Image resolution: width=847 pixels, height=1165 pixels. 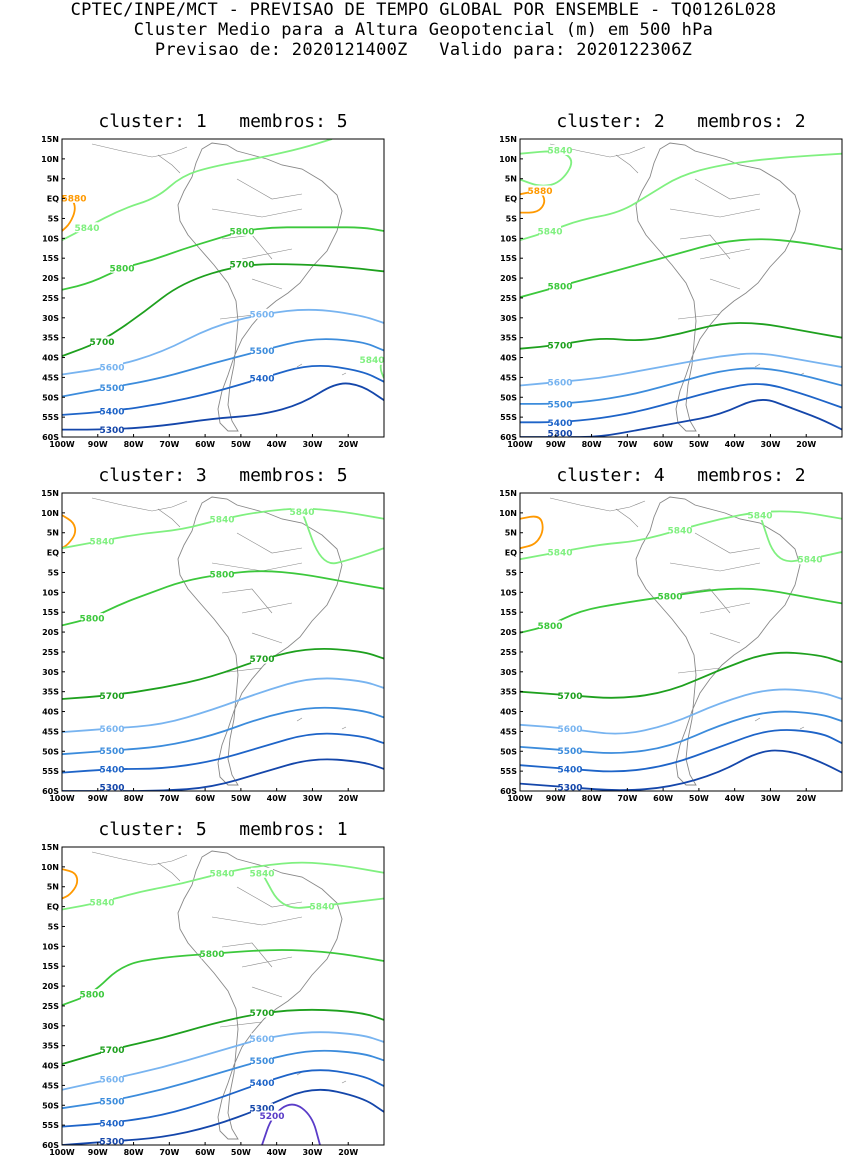 What do you see at coordinates (539, 192) in the screenshot?
I see `contour-label: 5880` at bounding box center [539, 192].